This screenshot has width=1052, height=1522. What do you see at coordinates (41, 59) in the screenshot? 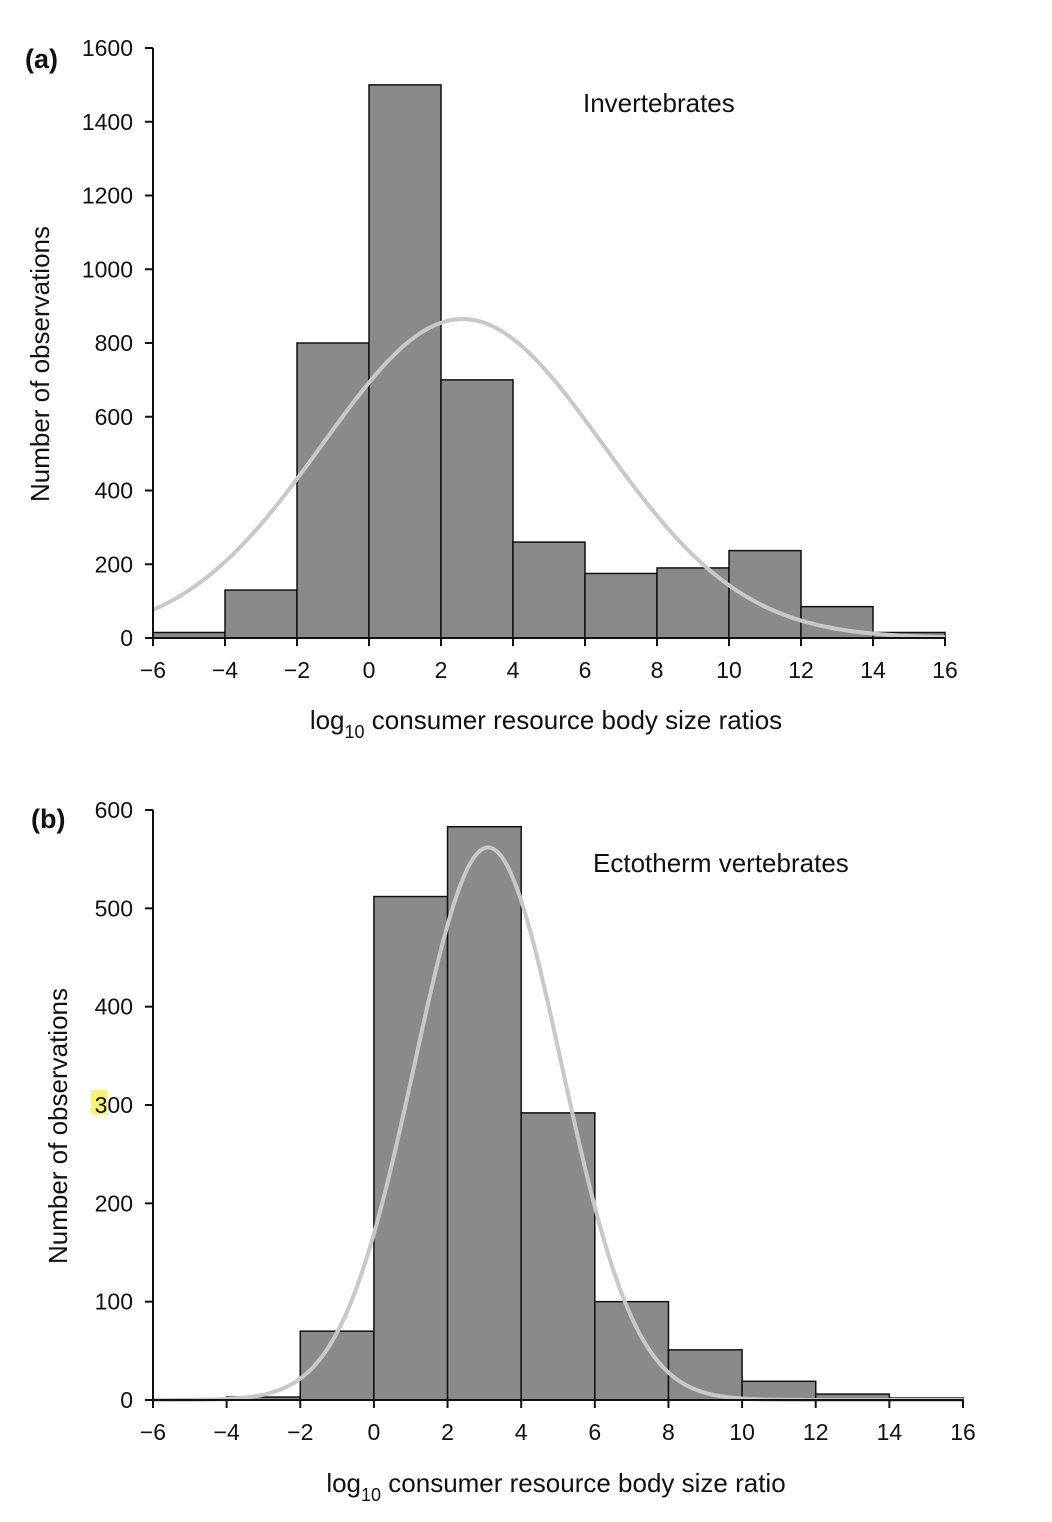
I see `panel-label-a: (a)` at bounding box center [41, 59].